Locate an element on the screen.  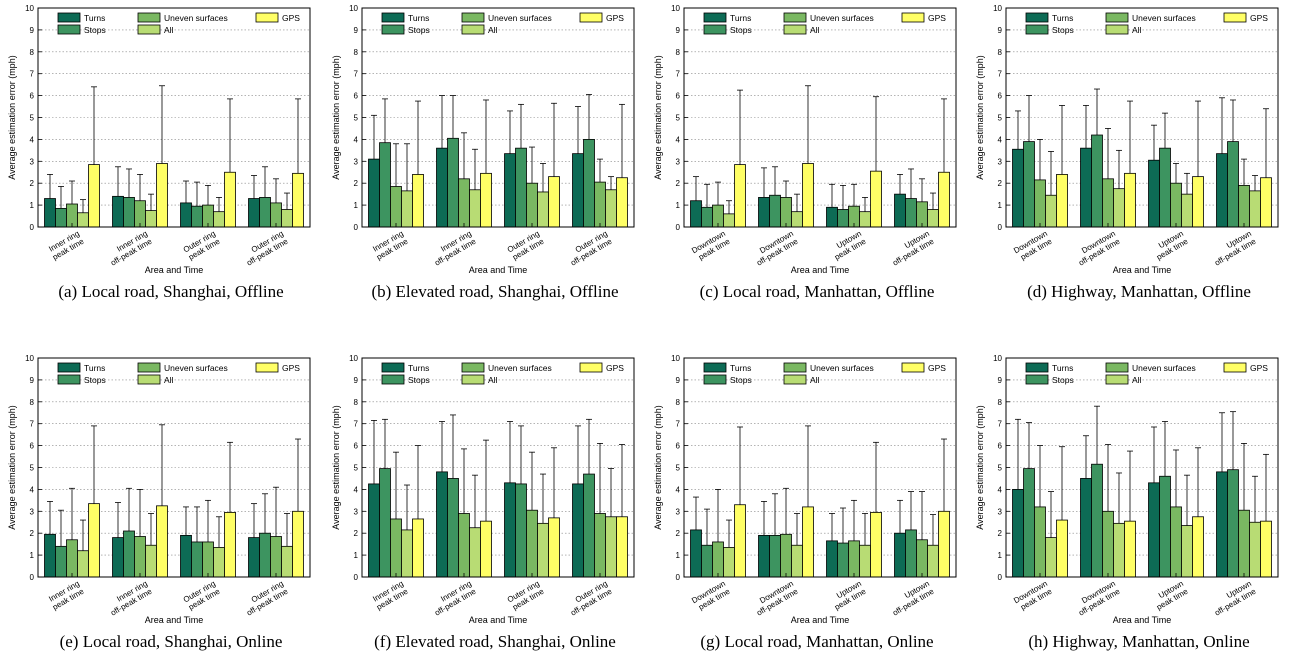
y-tick-label: 7 is located at coordinates (356, 424).